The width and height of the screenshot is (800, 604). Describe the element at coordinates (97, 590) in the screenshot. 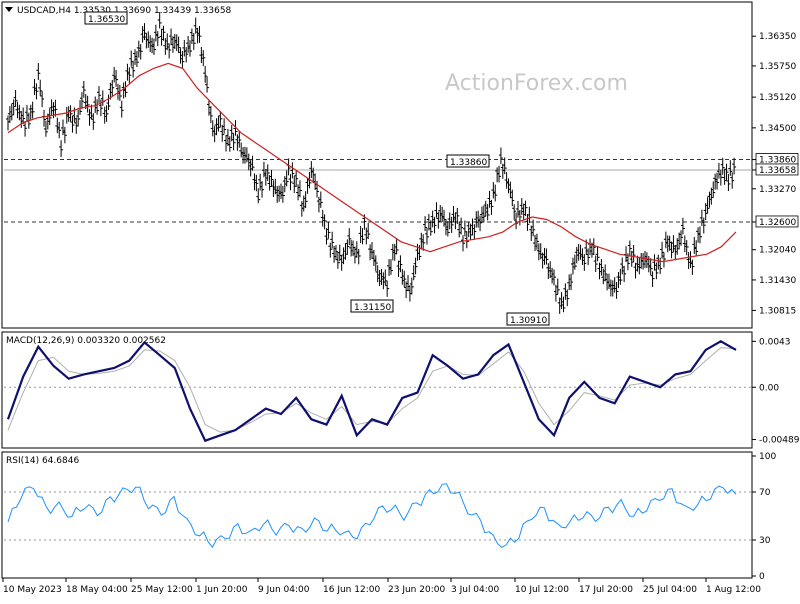

I see `x-tick-label: 18 May 04:00` at that location.